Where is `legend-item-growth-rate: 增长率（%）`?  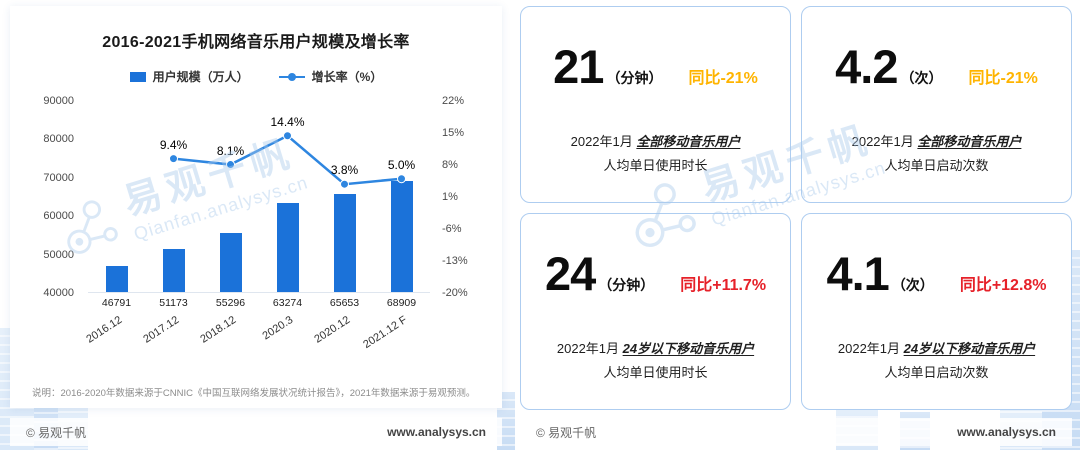
legend-item-growth-rate: 增长率（%） is located at coordinates (330, 76).